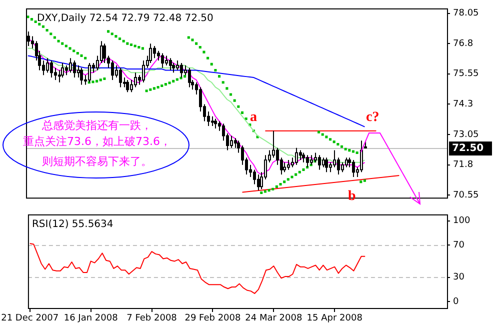  I want to click on y-tick-label: 73.05, so click(466, 135).